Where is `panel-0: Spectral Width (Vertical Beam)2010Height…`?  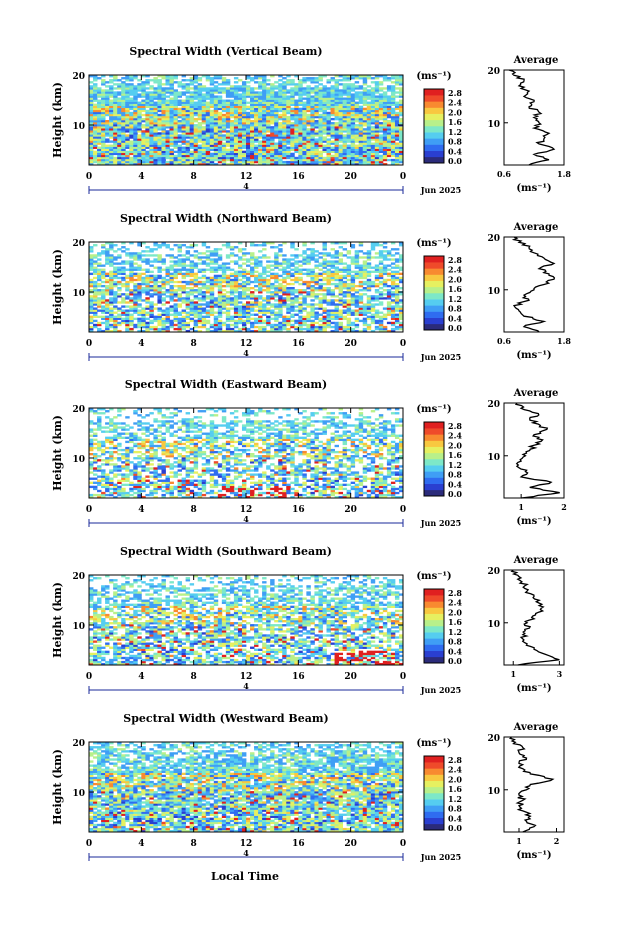
panel-0: Spectral Width (Vertical Beam)2010Height… is located at coordinates (311, 120).